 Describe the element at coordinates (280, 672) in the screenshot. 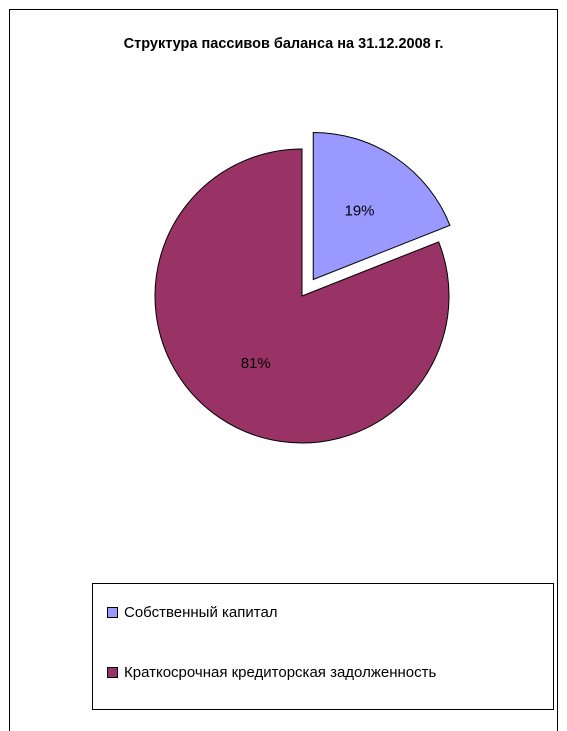

I see `legend-label-short-term-liabilities: Краткосрочная кредиторская задолженность` at that location.